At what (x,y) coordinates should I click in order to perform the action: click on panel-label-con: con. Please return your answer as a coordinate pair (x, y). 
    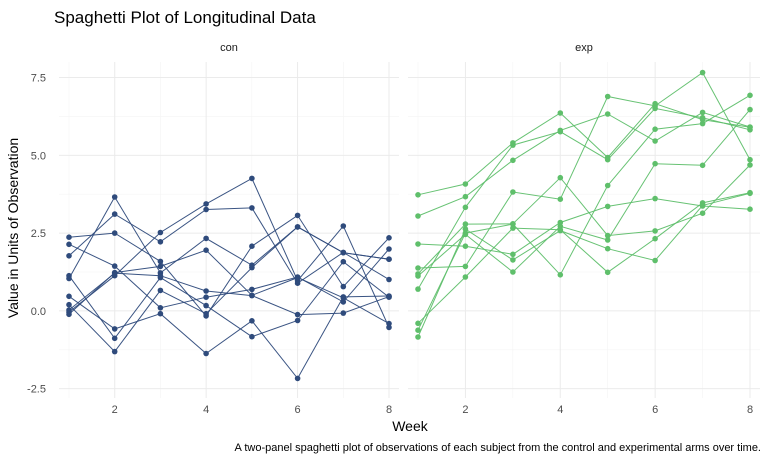
    Looking at the image, I should click on (229, 48).